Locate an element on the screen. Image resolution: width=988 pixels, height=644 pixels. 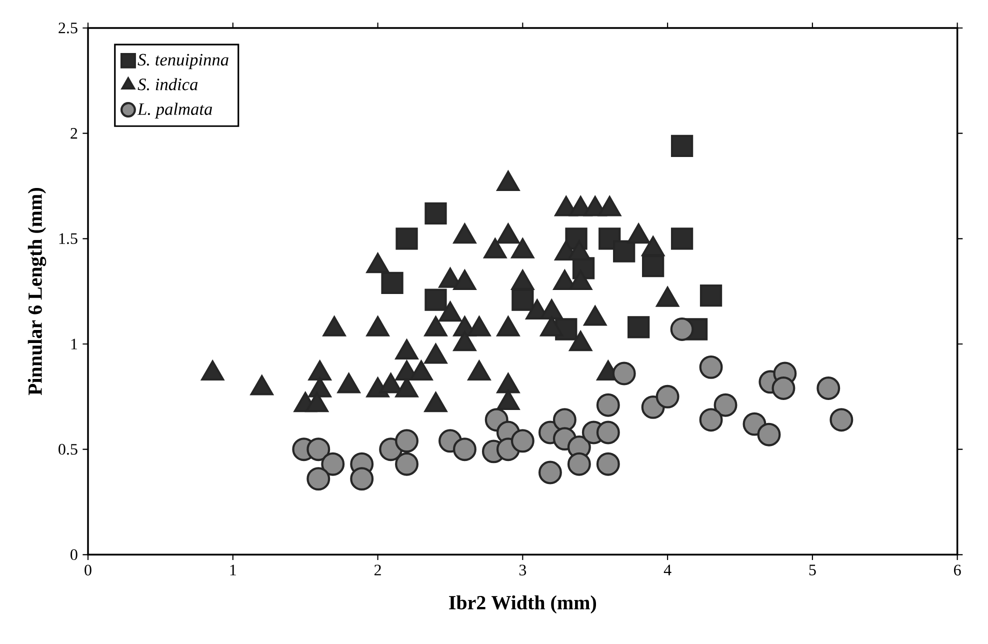
legend-label: S. tenuipinna is located at coordinates (183, 62).